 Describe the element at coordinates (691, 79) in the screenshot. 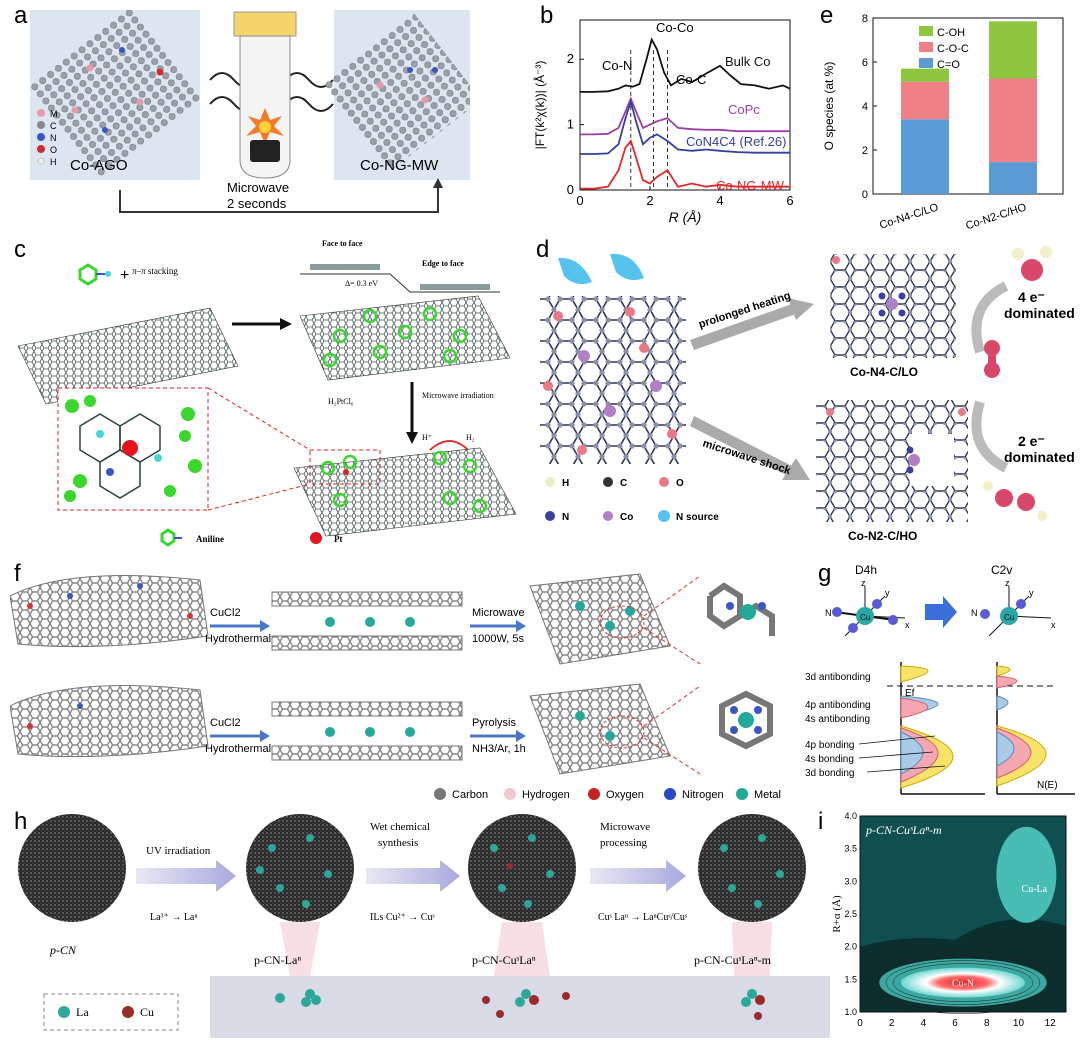

I see `annot-co-c: Co-C` at that location.